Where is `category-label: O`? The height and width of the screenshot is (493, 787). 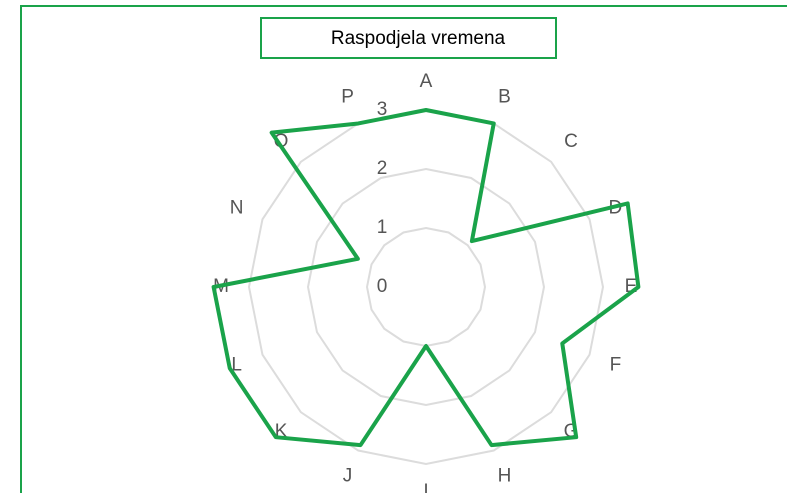
category-label: O is located at coordinates (281, 141).